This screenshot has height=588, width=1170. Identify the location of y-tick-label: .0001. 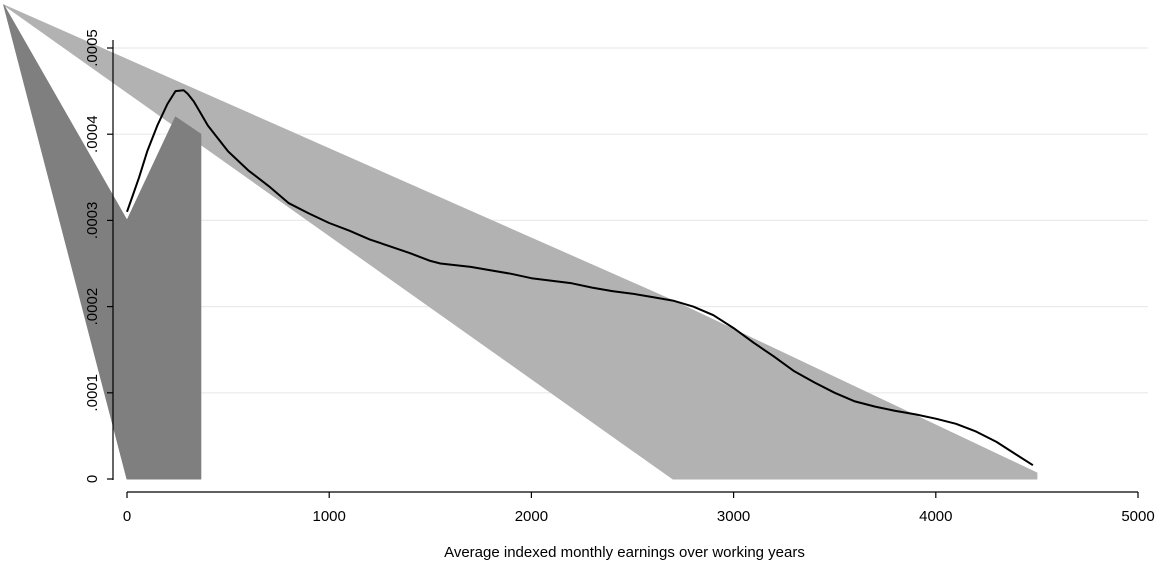
(92, 393).